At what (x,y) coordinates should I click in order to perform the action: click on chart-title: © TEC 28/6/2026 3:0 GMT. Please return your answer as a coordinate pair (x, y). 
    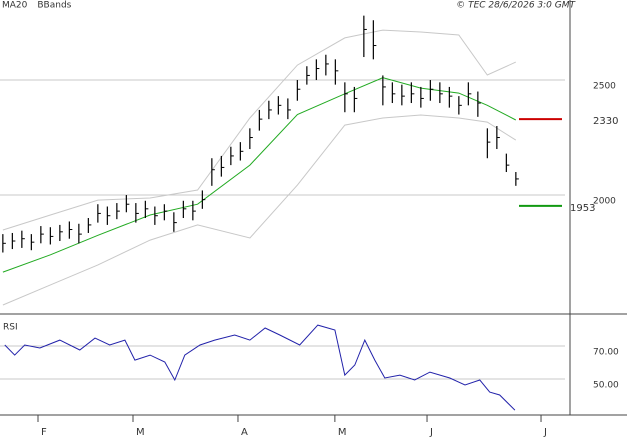
    Looking at the image, I should click on (516, 6).